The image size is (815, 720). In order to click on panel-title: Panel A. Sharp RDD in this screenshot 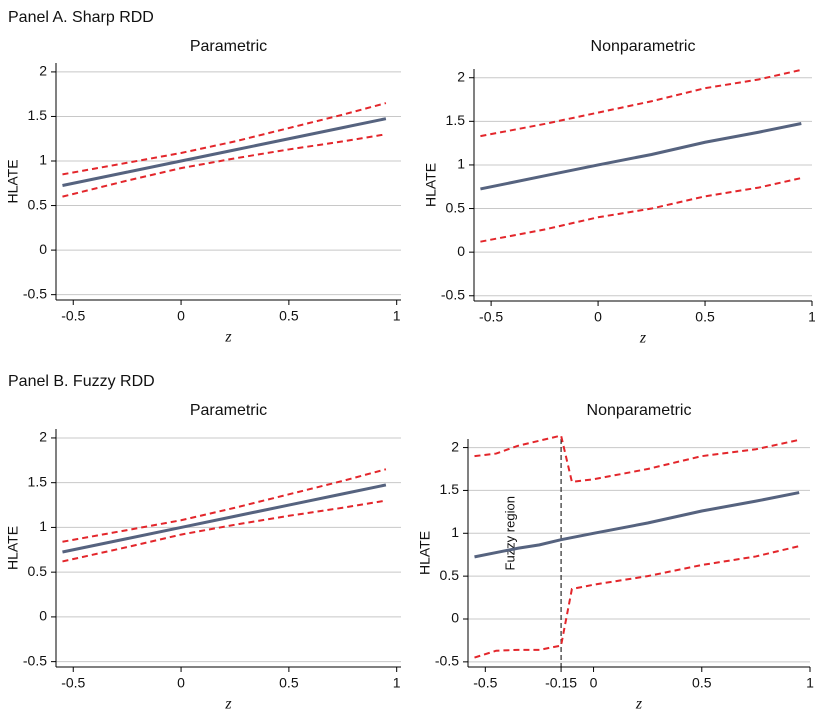, I will do `click(81, 17)`.